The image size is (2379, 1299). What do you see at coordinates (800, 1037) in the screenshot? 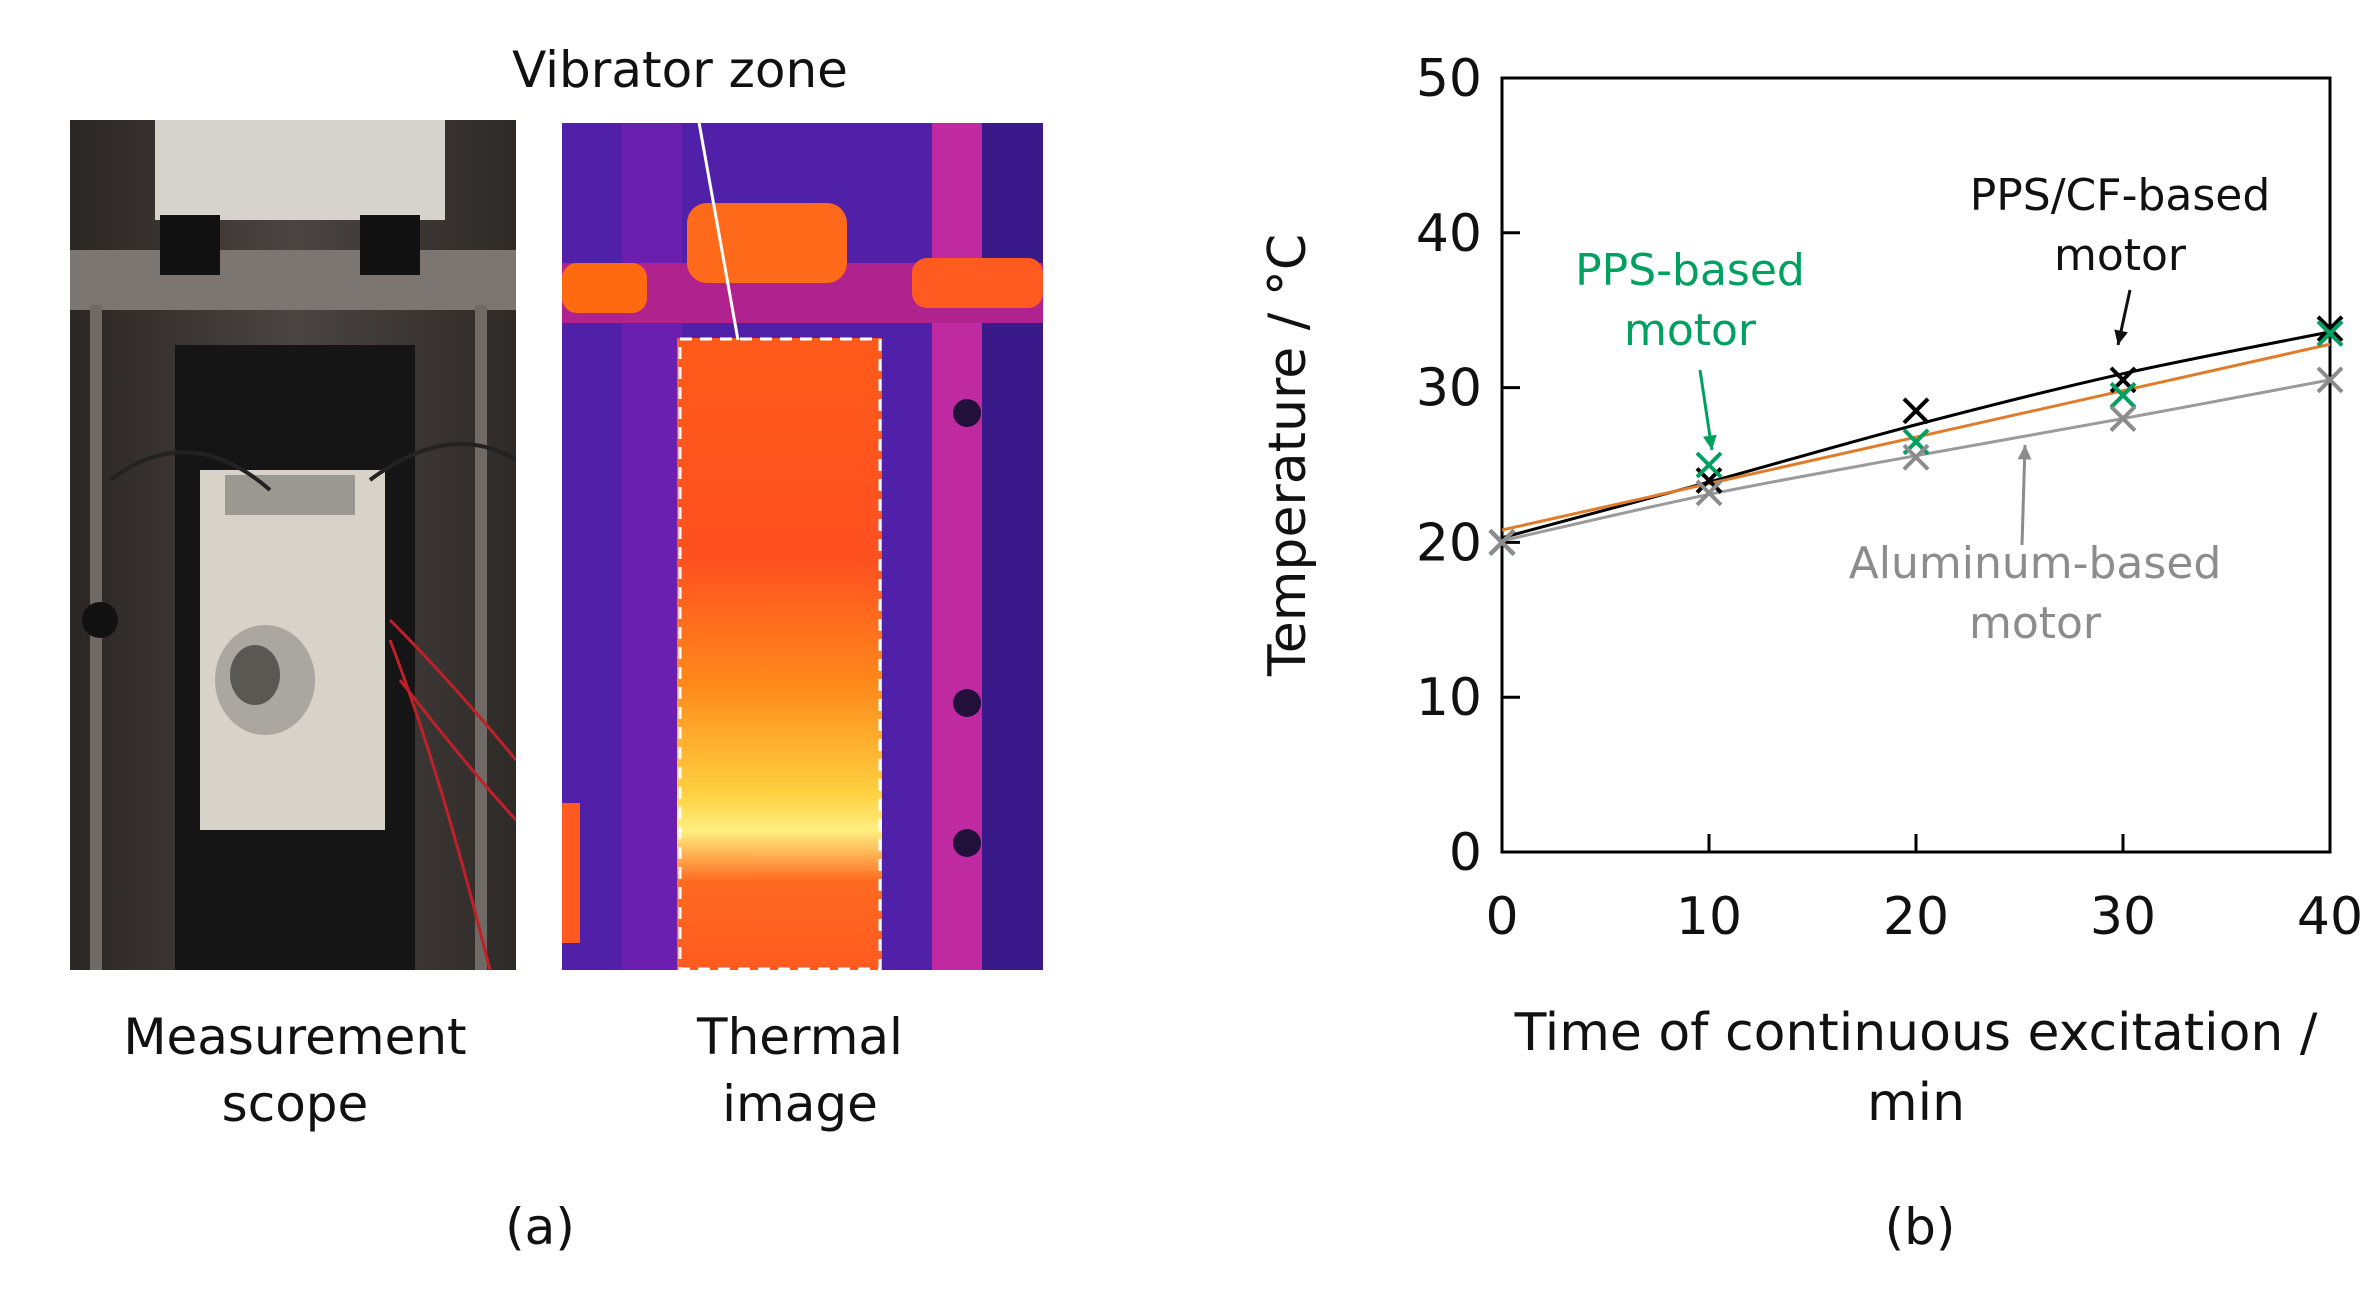
I see `thermal-caption-line1: Thermal` at bounding box center [800, 1037].